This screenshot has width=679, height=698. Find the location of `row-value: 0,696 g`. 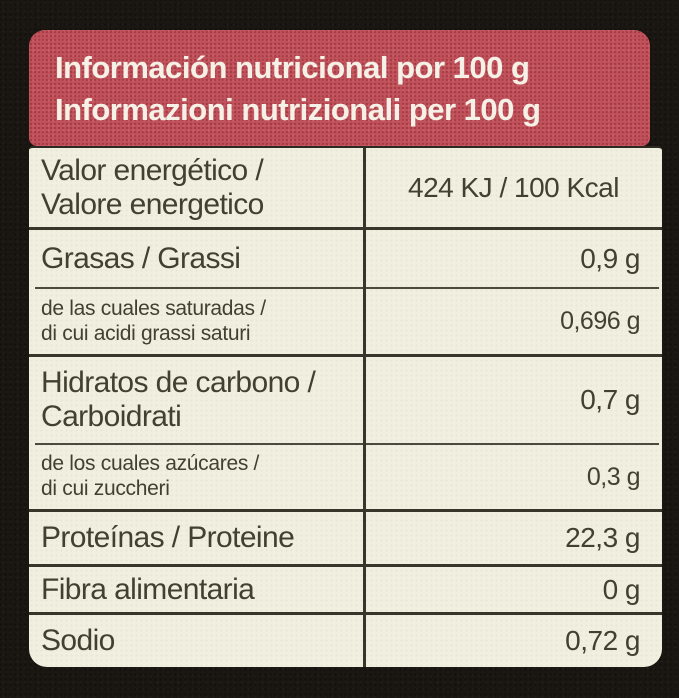

row-value: 0,696 g is located at coordinates (600, 321).